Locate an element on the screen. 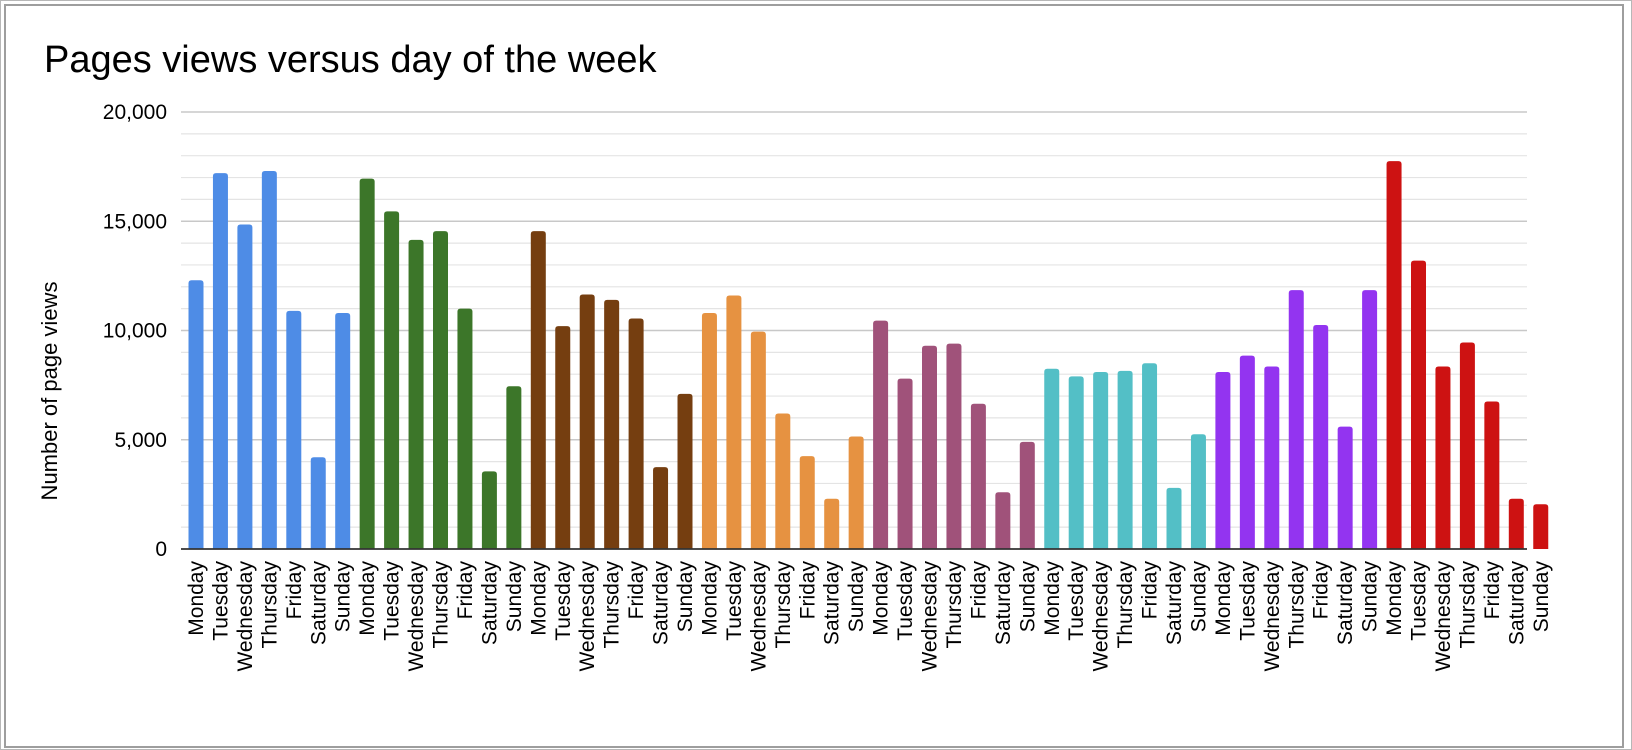 Image resolution: width=1632 pixels, height=750 pixels. y-tick-label: 10,000 is located at coordinates (135, 331).